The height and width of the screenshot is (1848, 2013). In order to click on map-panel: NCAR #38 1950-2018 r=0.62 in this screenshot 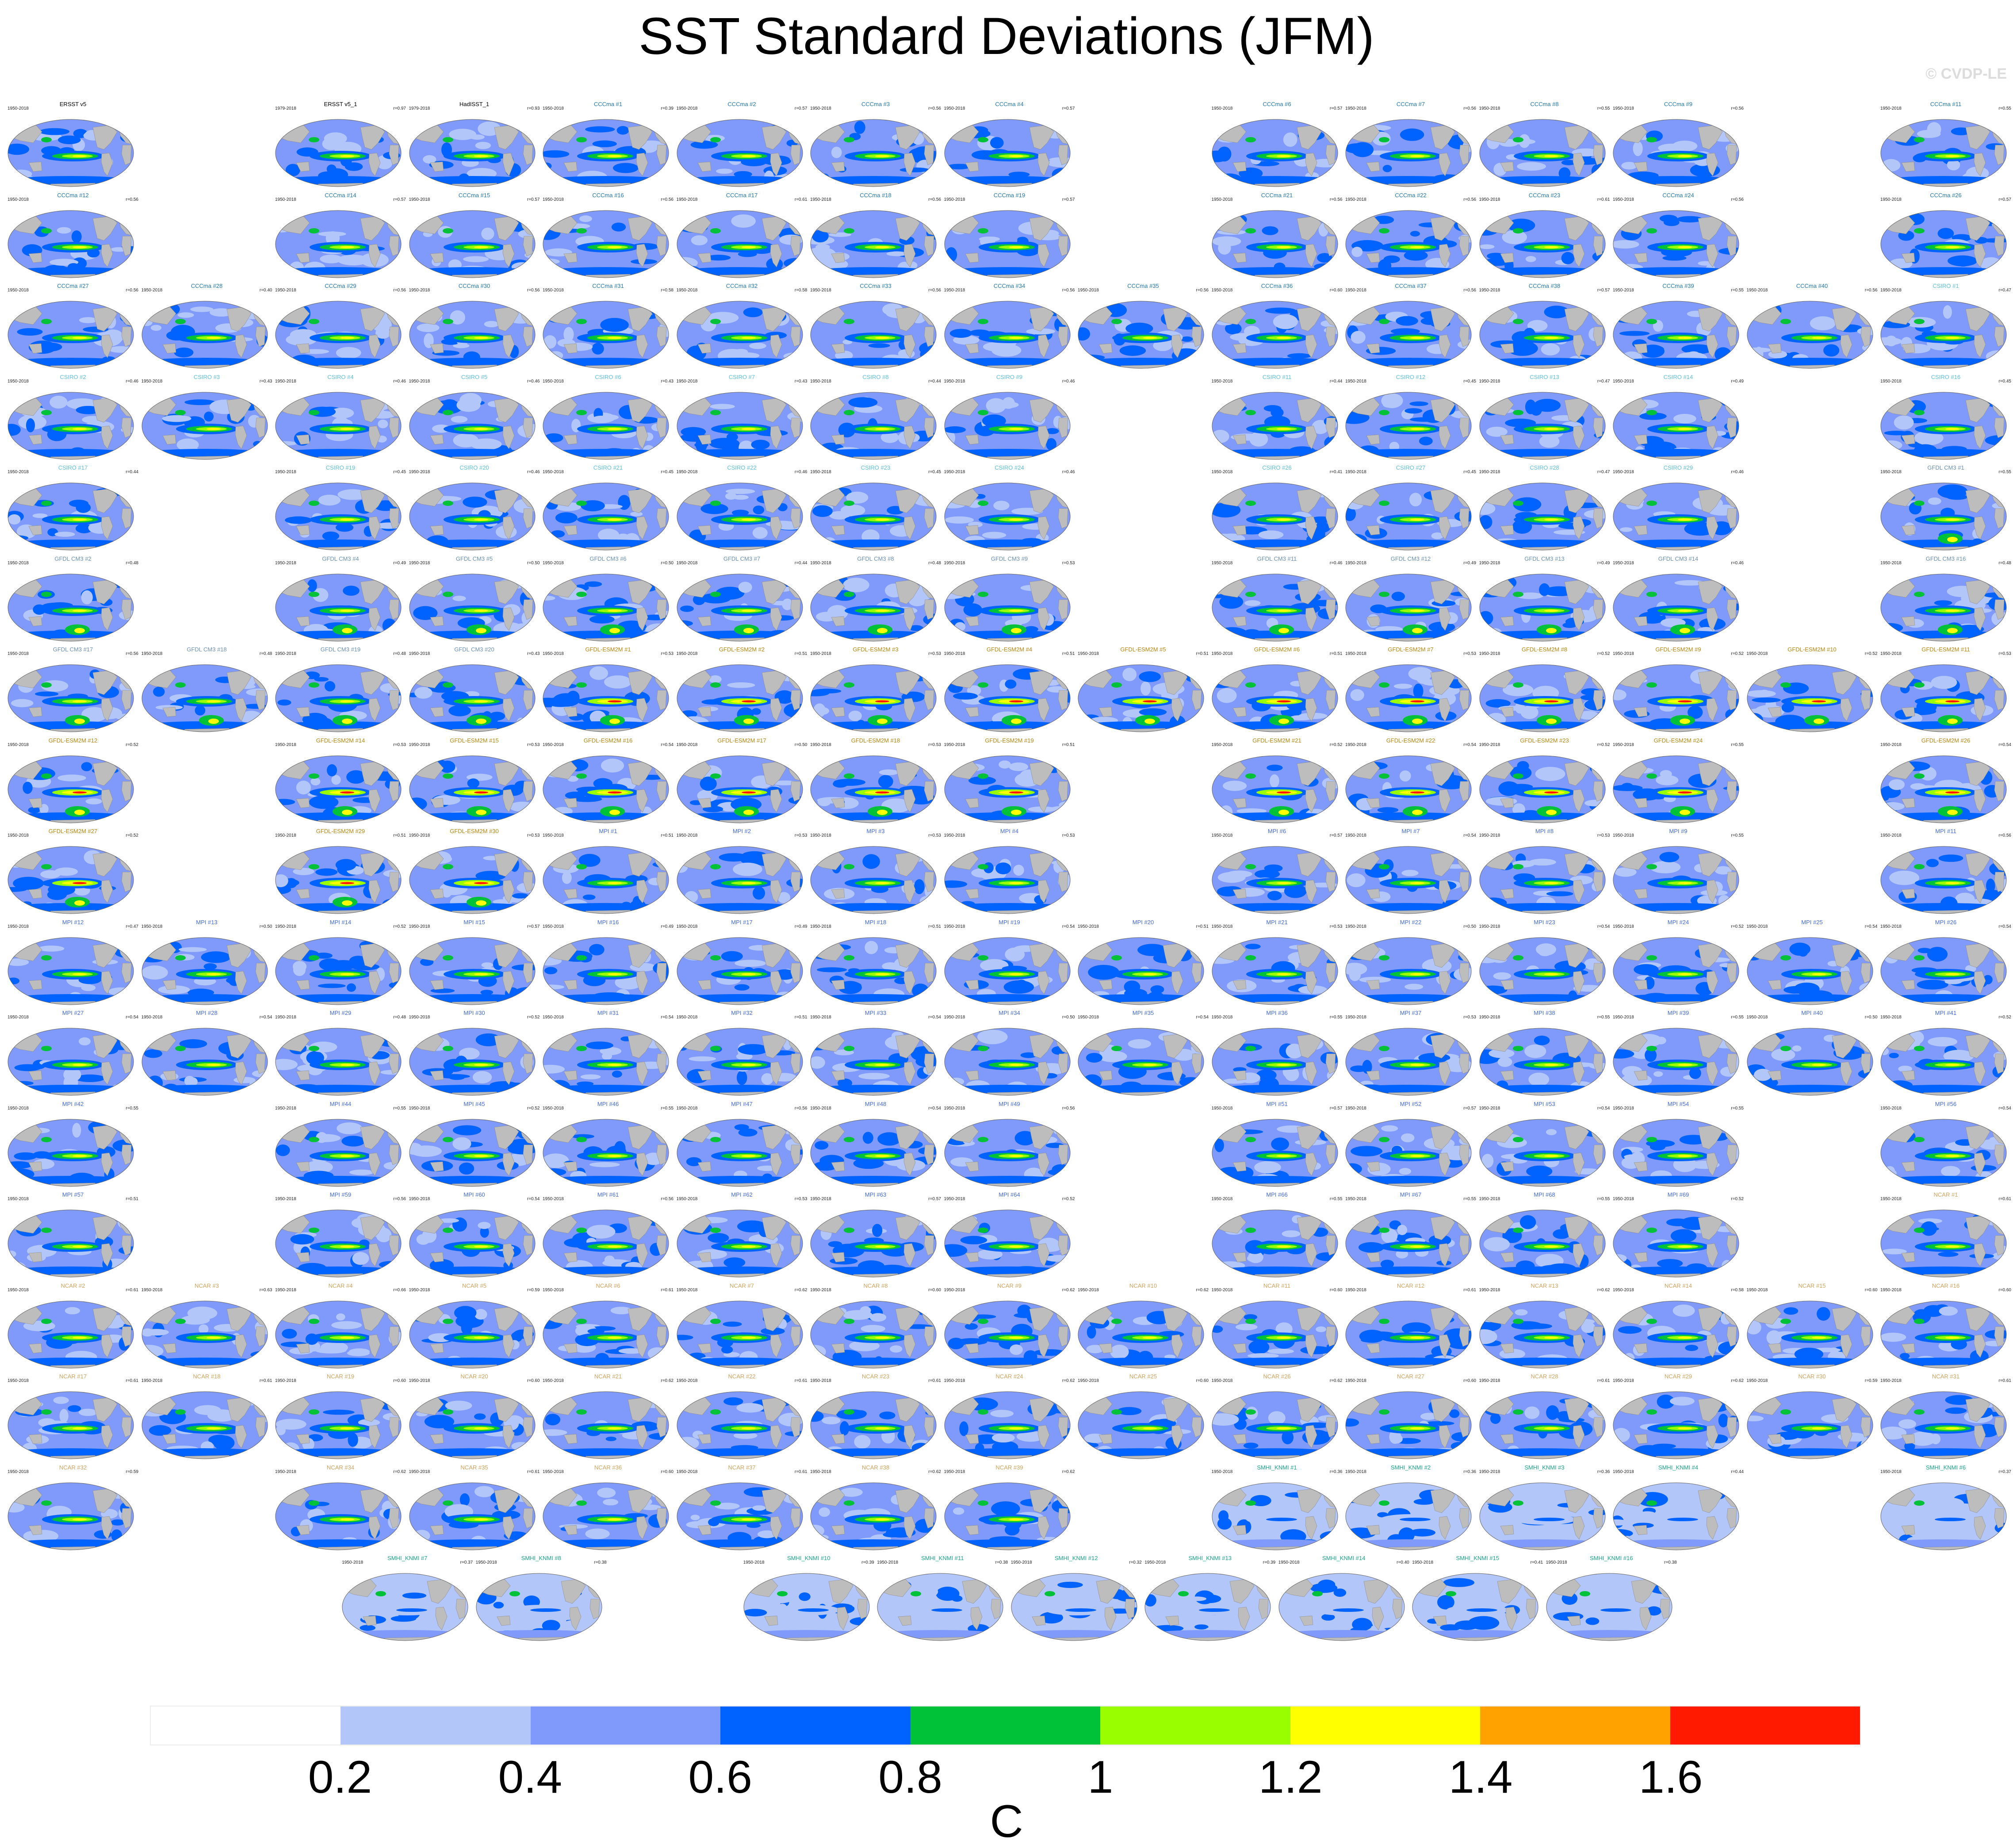, I will do `click(875, 1508)`.